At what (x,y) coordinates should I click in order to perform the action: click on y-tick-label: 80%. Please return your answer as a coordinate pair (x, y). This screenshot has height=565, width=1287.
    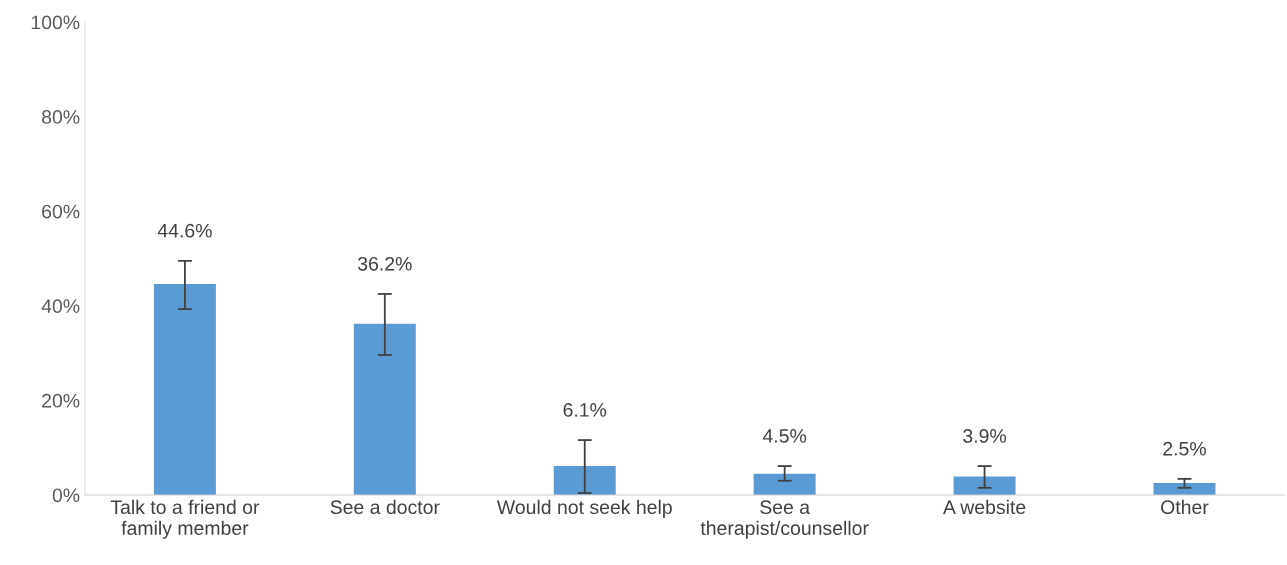
    Looking at the image, I should click on (61, 117).